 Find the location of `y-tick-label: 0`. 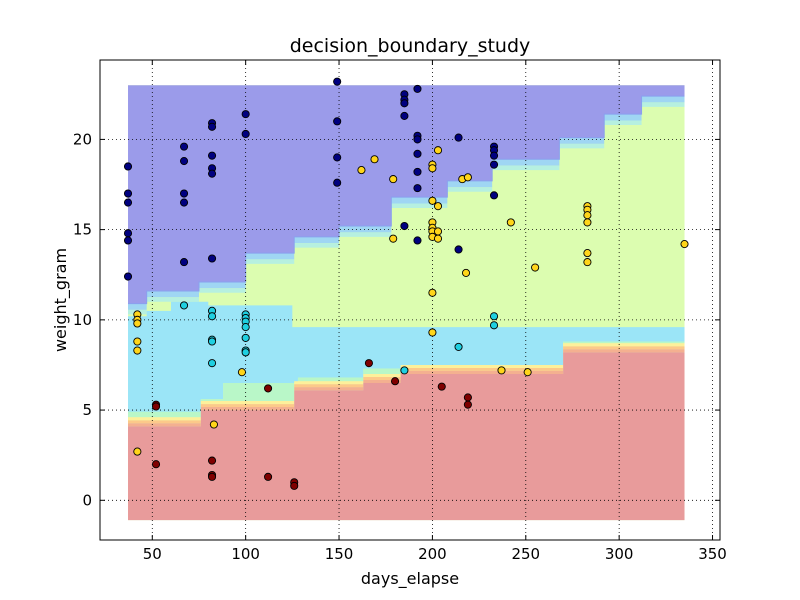

y-tick-label: 0 is located at coordinates (87, 500).